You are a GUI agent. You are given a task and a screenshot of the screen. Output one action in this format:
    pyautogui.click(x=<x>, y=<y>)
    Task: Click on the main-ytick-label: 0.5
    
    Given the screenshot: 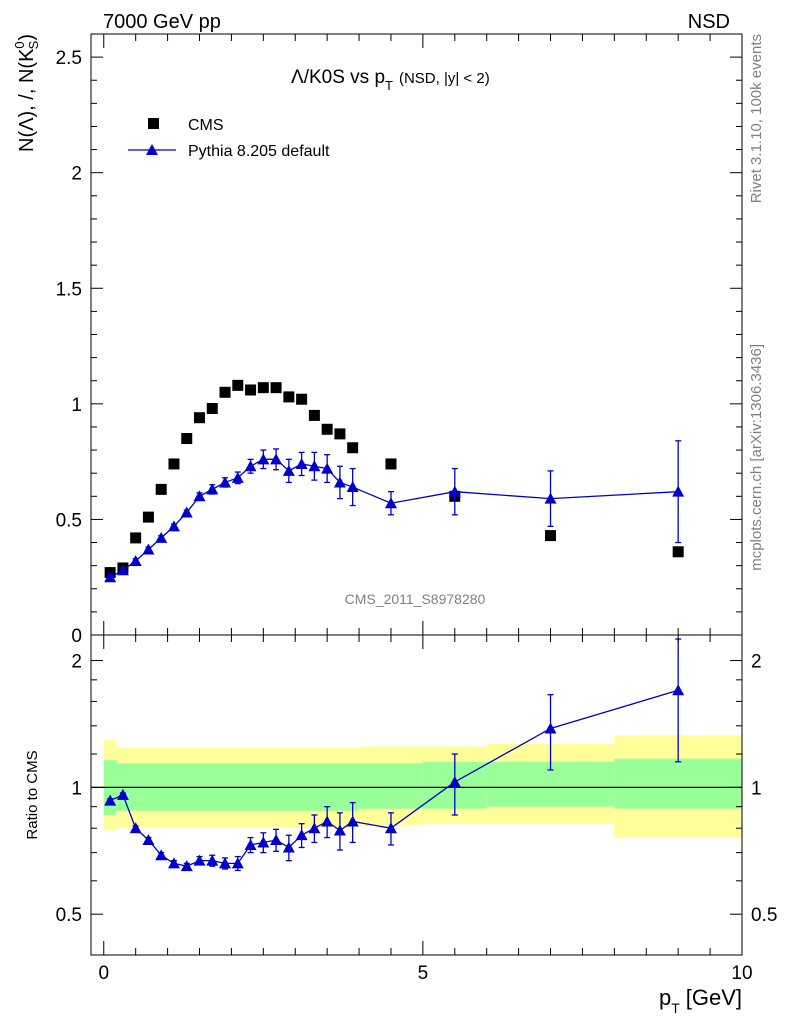 What is the action you would take?
    pyautogui.click(x=69, y=520)
    